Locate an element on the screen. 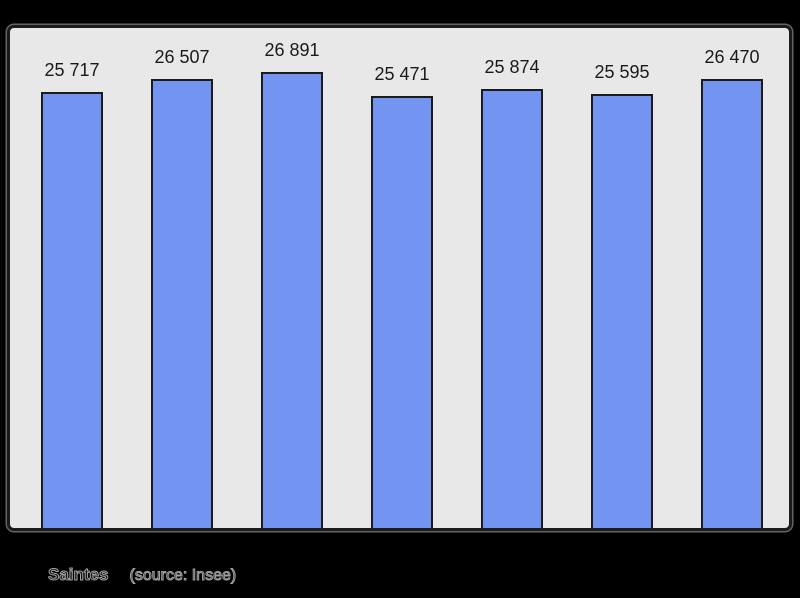 Image resolution: width=800 pixels, height=598 pixels. chart-caption: Saintes (source: Insee) is located at coordinates (142, 575).